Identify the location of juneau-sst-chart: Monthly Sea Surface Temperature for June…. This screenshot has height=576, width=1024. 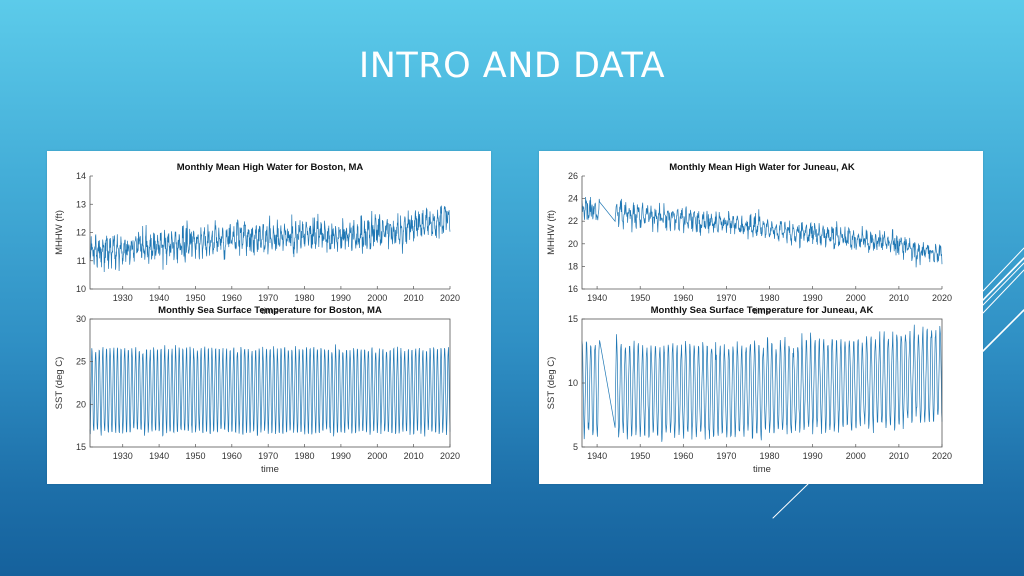
(749, 390).